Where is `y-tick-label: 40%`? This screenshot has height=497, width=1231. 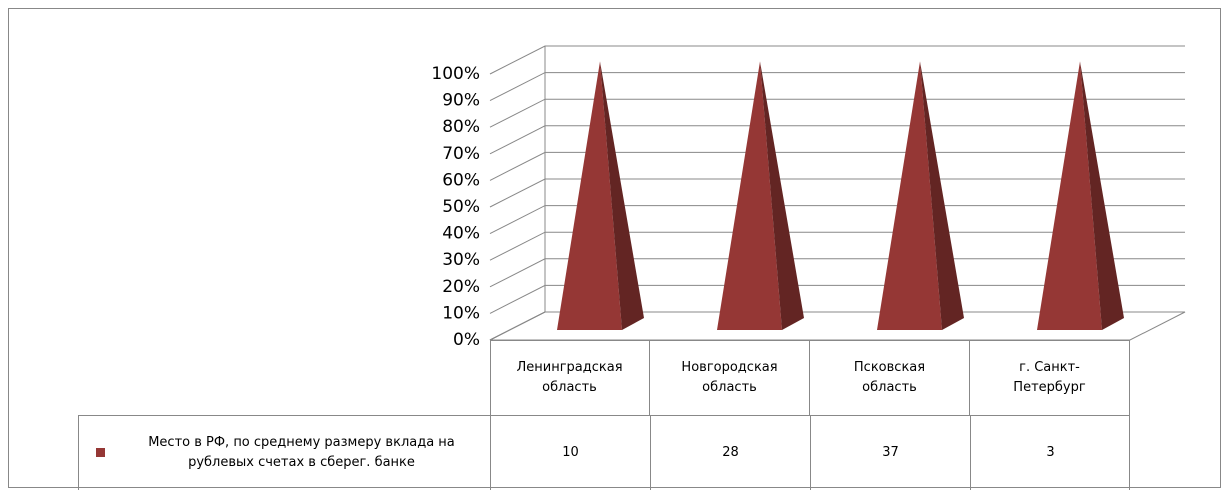
y-tick-label: 40% is located at coordinates (461, 234).